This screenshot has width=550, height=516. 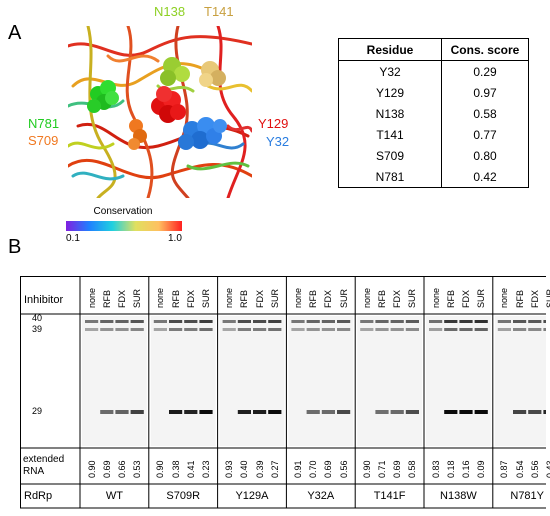 I want to click on table-cell-residue: N781, so click(x=390, y=177).